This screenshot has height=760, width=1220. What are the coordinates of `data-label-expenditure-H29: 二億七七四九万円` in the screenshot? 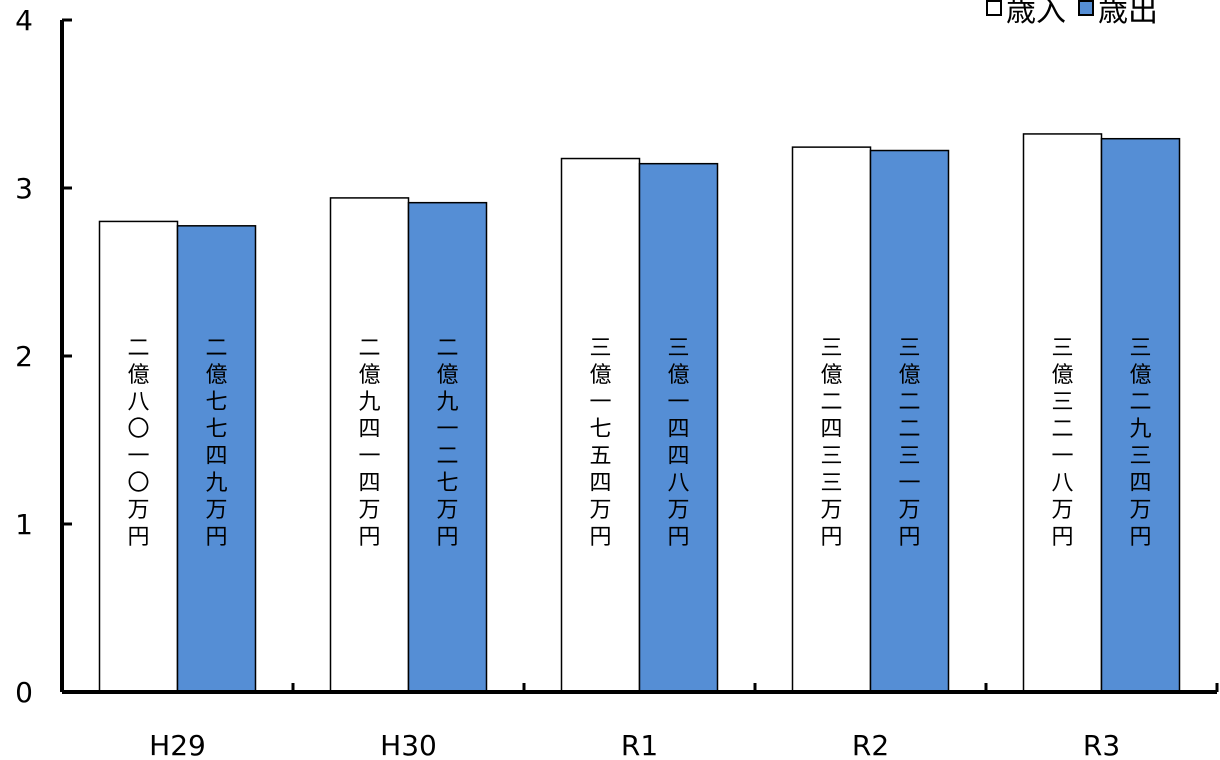 It's located at (216, 443).